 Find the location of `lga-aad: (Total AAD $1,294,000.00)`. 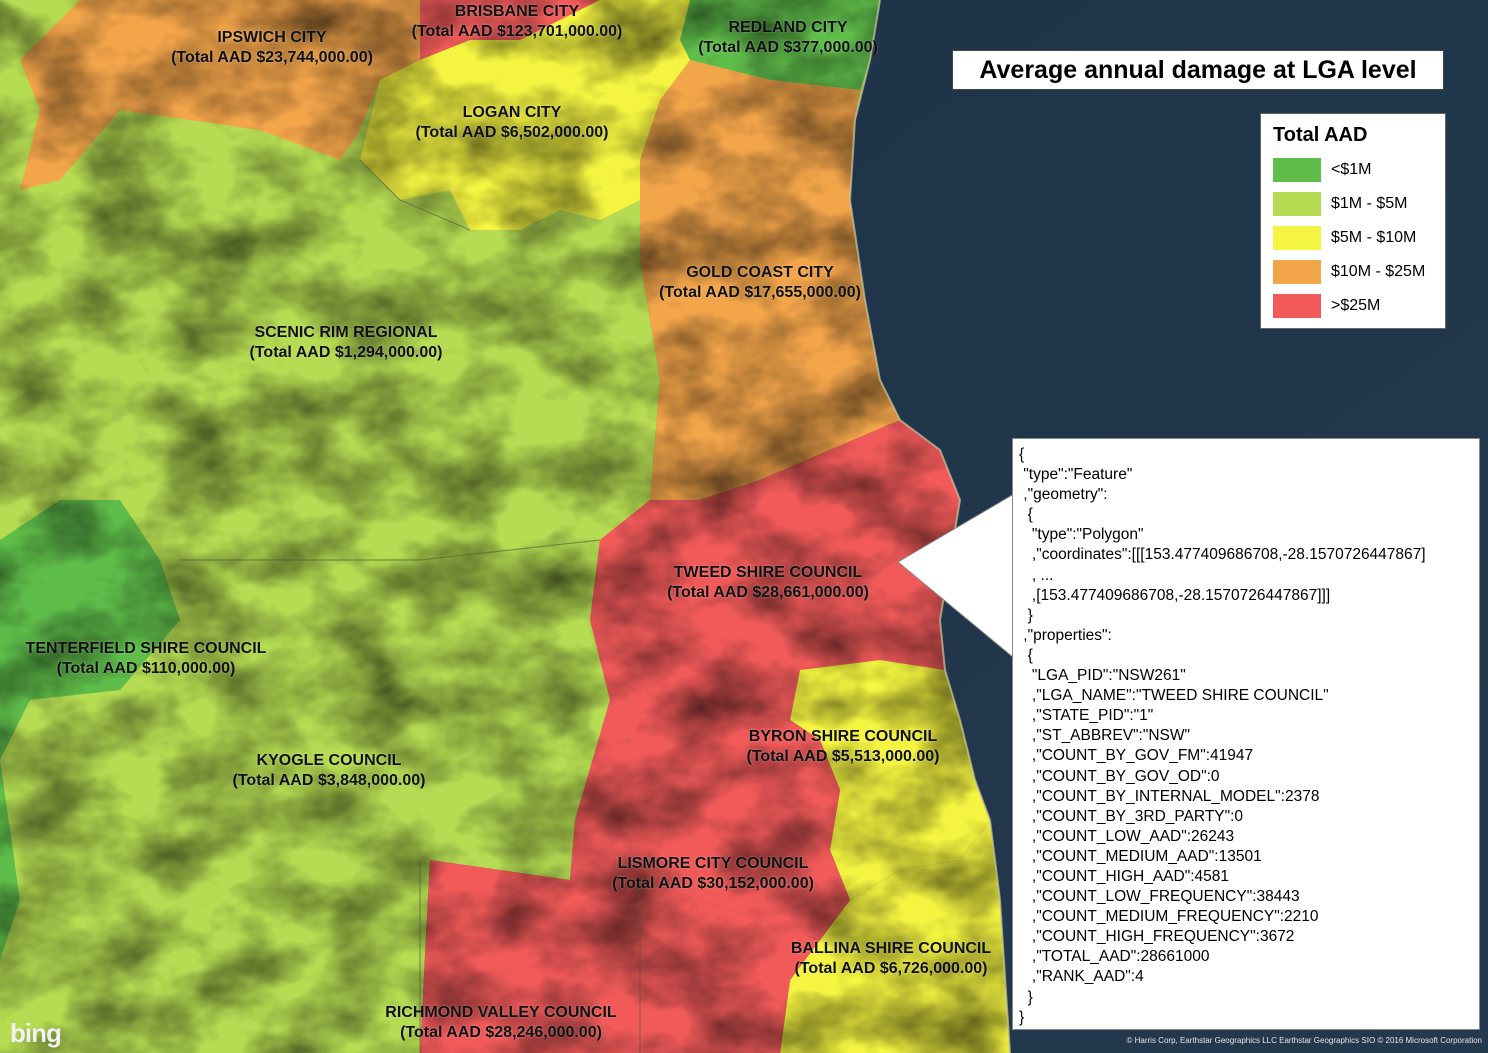

lga-aad: (Total AAD $1,294,000.00) is located at coordinates (346, 352).